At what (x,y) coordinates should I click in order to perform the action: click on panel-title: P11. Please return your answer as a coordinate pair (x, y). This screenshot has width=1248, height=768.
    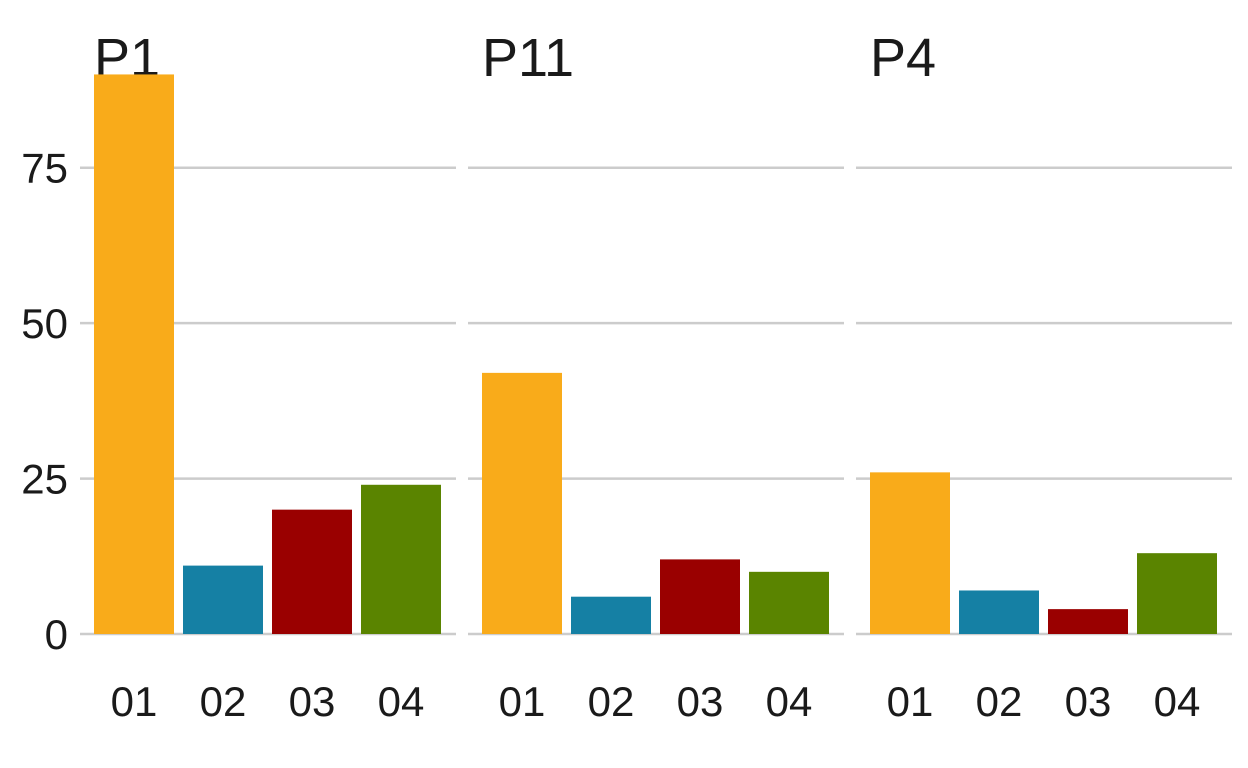
    Looking at the image, I should click on (528, 58).